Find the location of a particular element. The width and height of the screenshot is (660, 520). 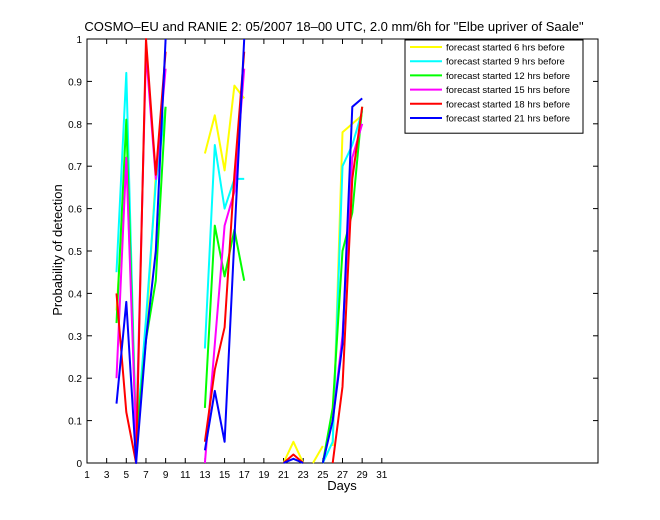

x-tick-label: 19 is located at coordinates (264, 475).